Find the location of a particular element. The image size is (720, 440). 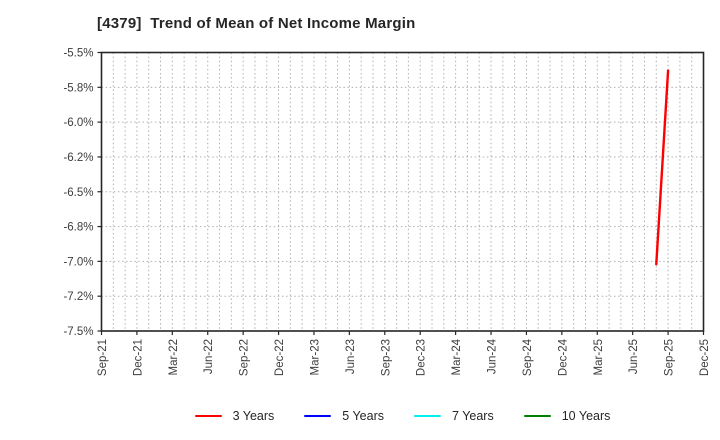

x-tick-label: Mar-24 is located at coordinates (457, 356).